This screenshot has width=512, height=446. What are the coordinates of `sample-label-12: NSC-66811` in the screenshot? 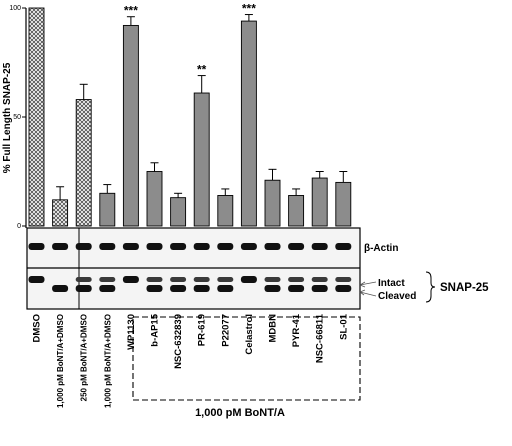 It's located at (320, 338).